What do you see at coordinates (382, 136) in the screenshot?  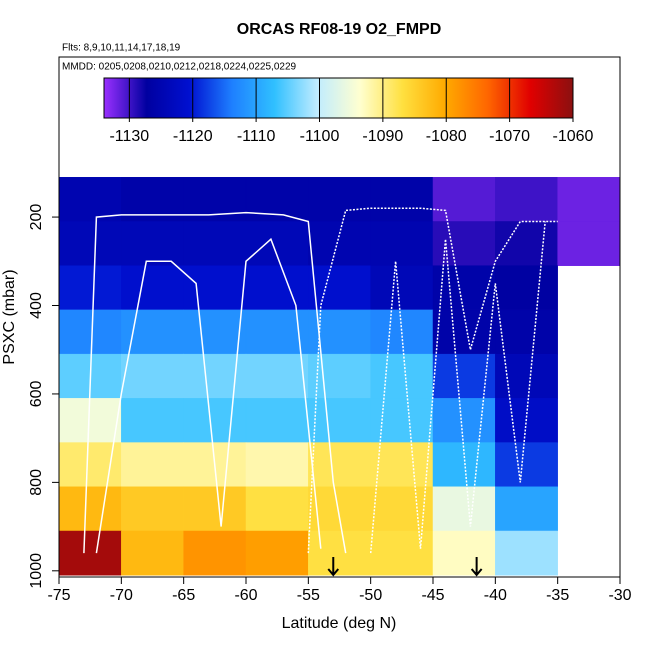 I see `colorbar-tick-label: -1090` at bounding box center [382, 136].